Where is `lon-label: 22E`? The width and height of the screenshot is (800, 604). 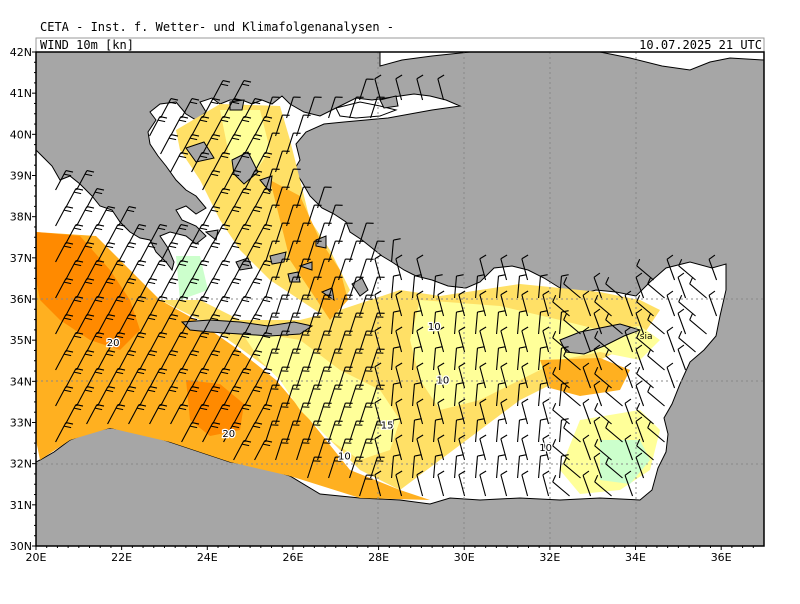
lon-label: 22E is located at coordinates (121, 557).